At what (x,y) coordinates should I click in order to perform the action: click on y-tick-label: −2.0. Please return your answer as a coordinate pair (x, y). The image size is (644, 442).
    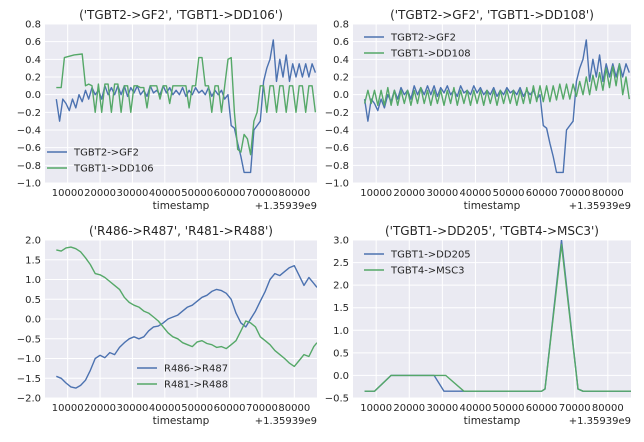
    Looking at the image, I should click on (29, 399).